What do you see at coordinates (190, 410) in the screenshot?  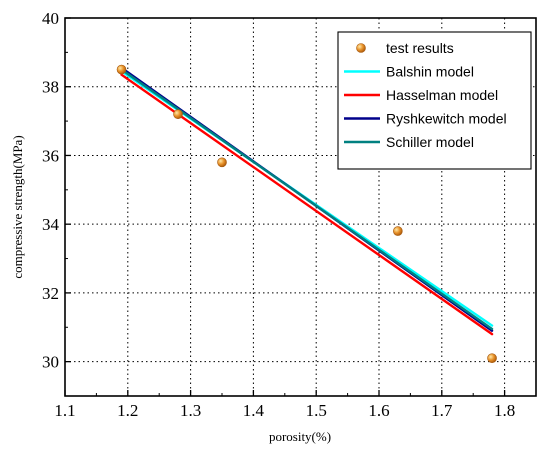 I see `x-tick-label: 1.3` at bounding box center [190, 410].